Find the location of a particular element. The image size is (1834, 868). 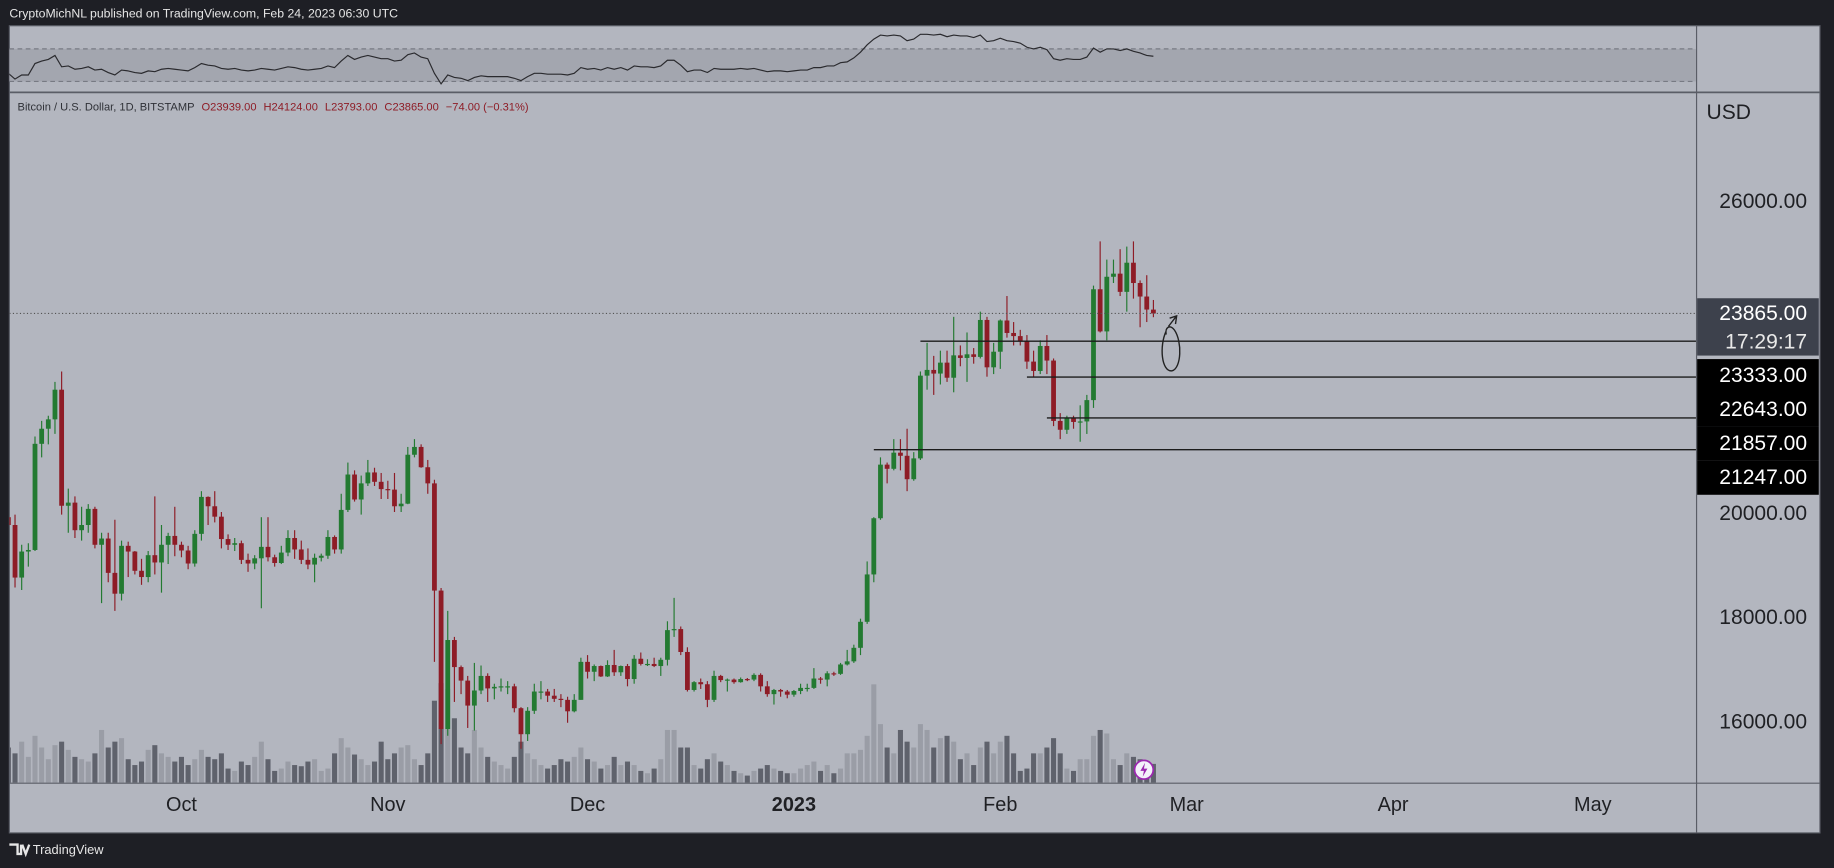

legend-low: L23793.00 is located at coordinates (351, 108).